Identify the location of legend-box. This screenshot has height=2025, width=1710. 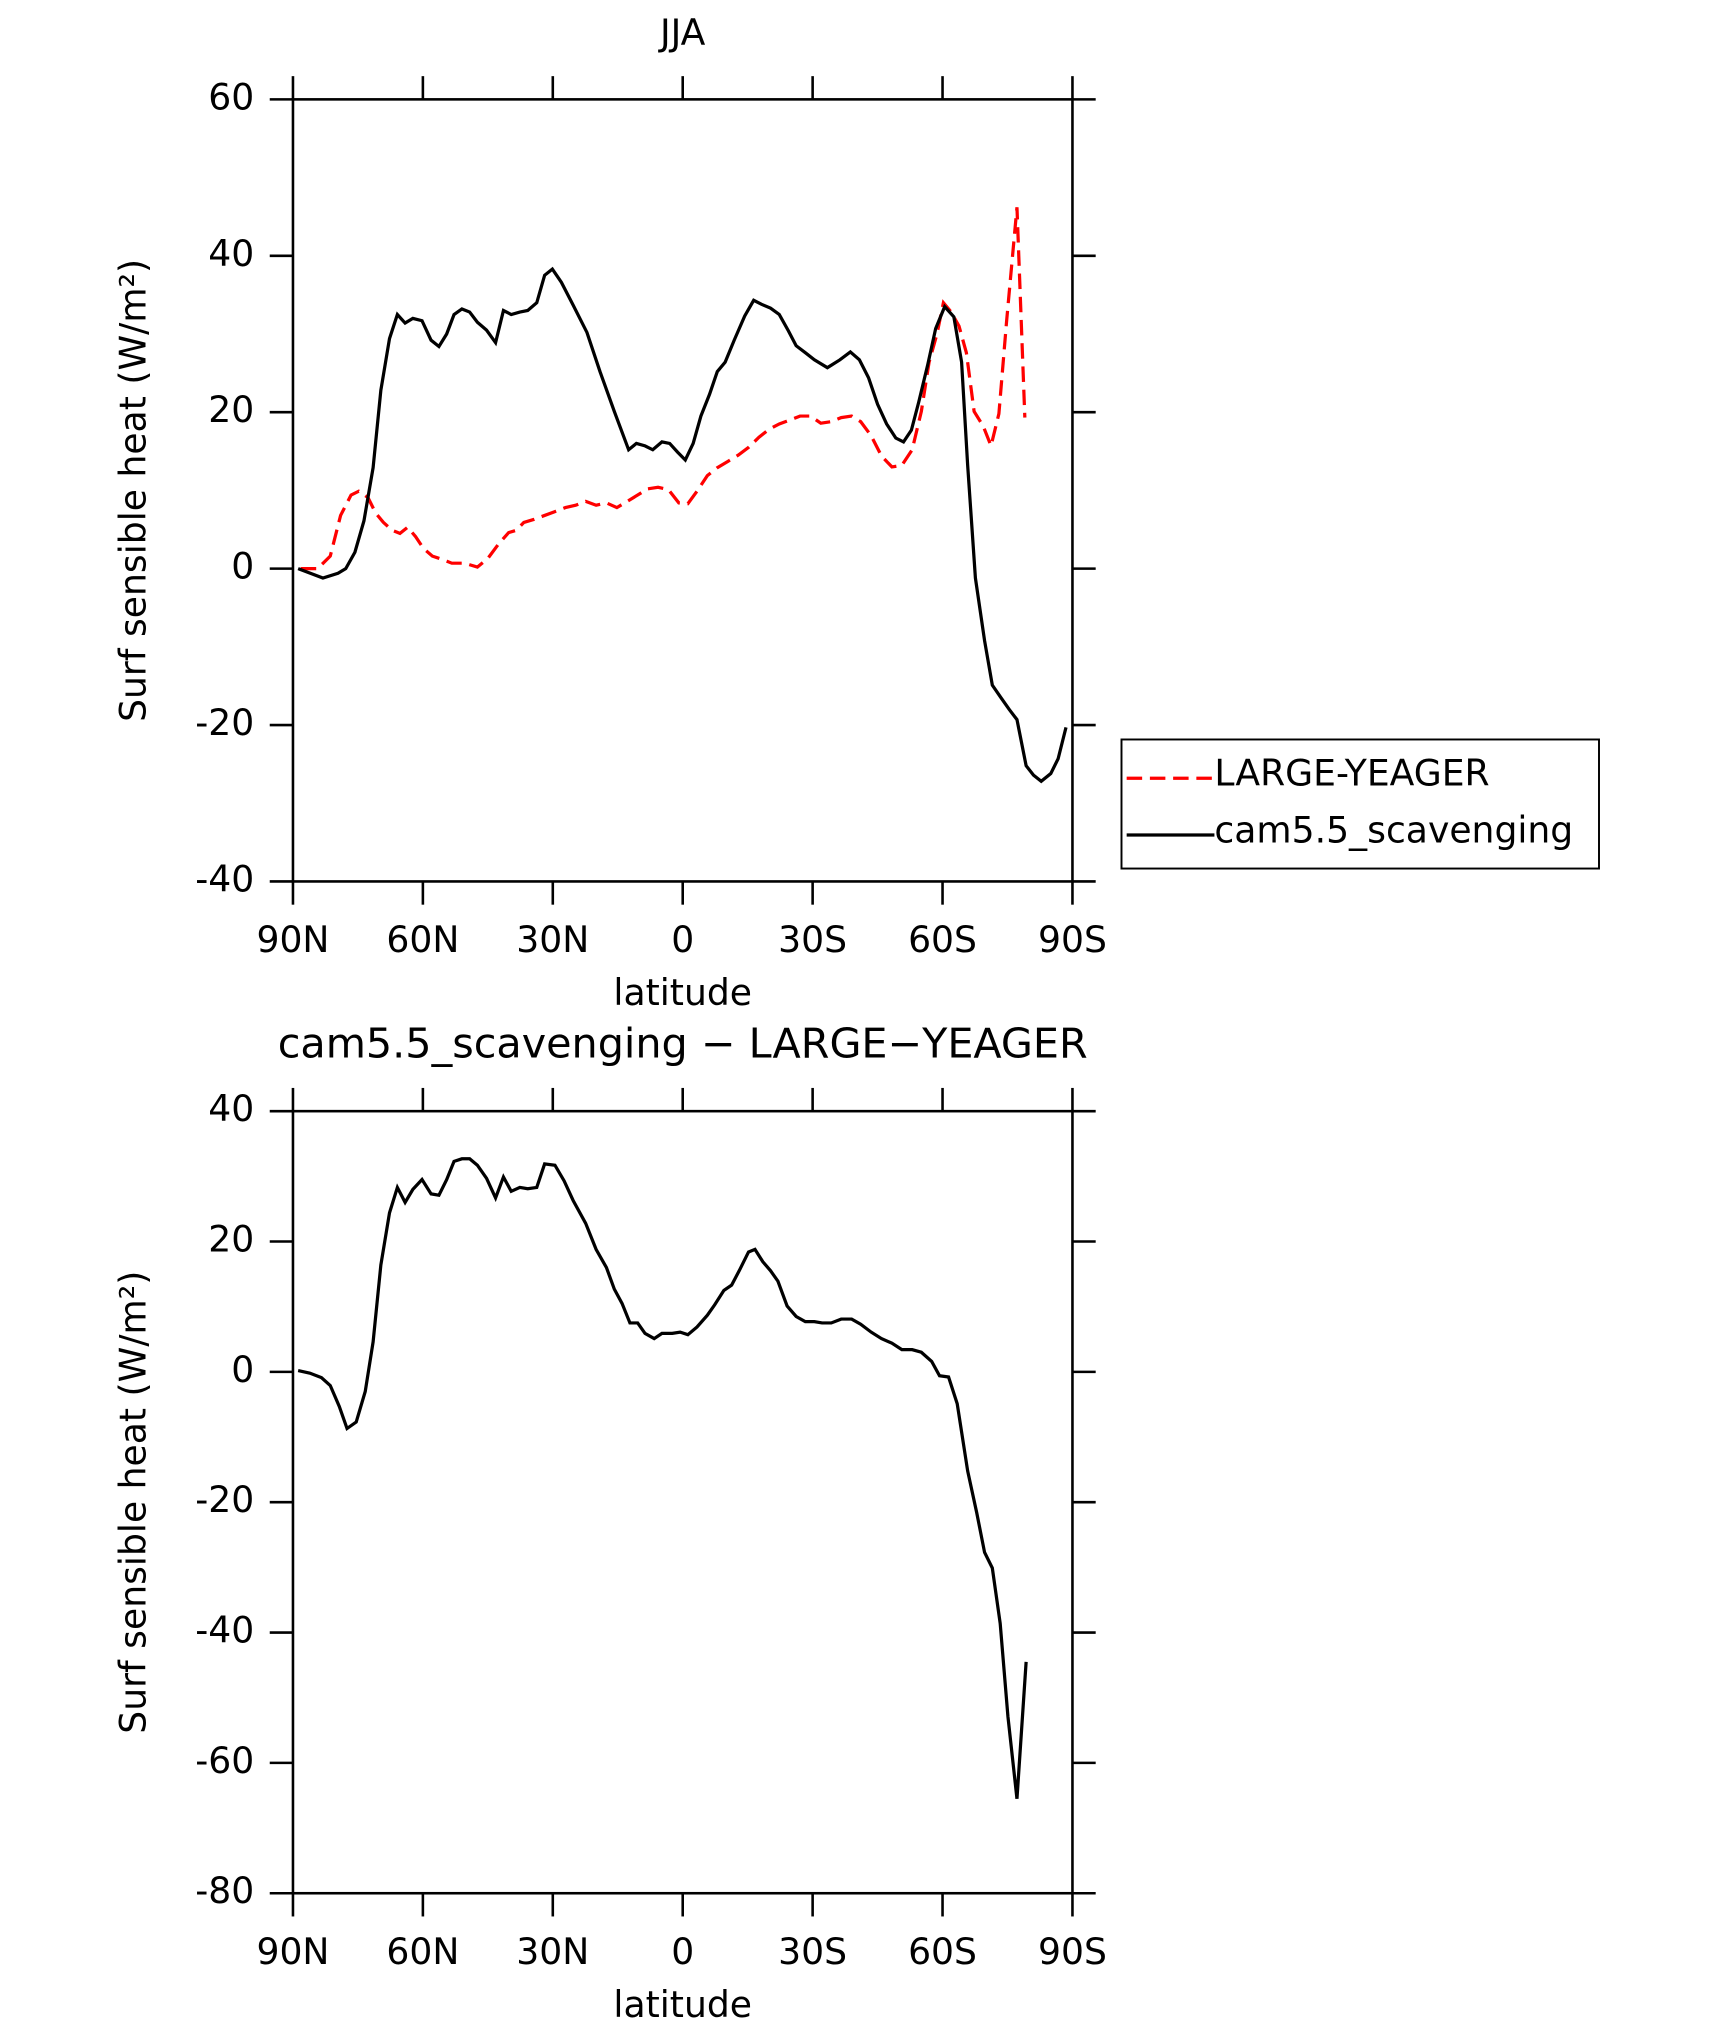
(1360, 804).